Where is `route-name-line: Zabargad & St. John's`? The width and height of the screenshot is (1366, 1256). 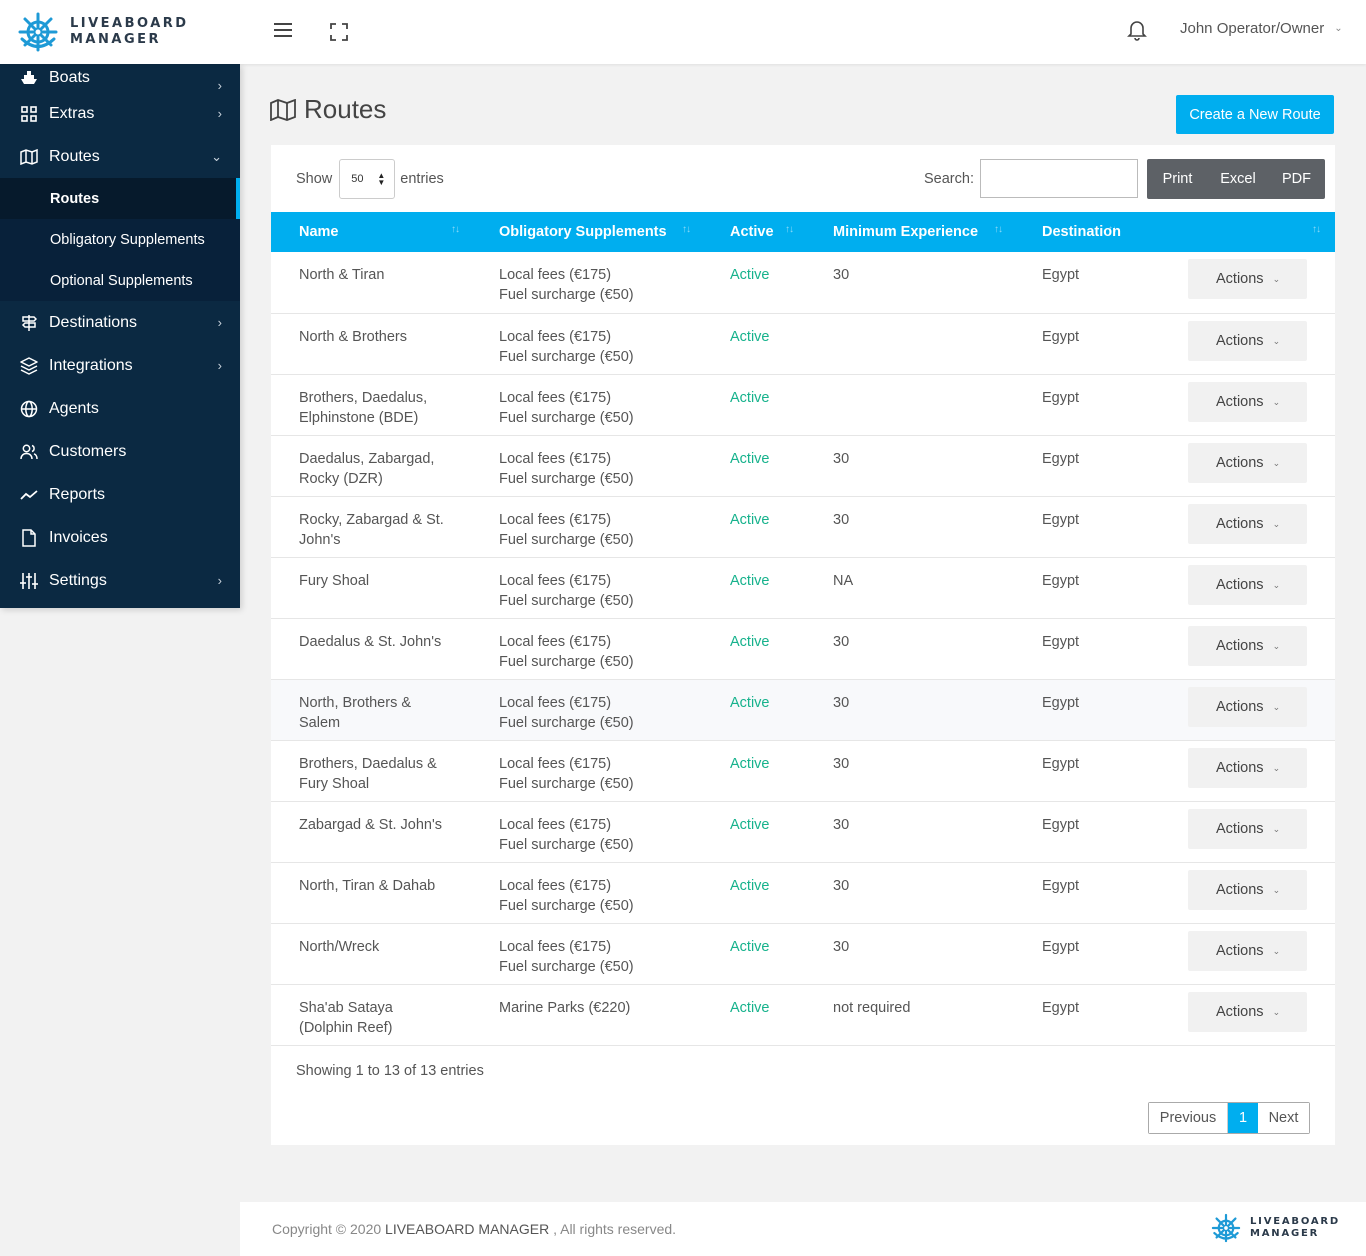 route-name-line: Zabargad & St. John's is located at coordinates (371, 824).